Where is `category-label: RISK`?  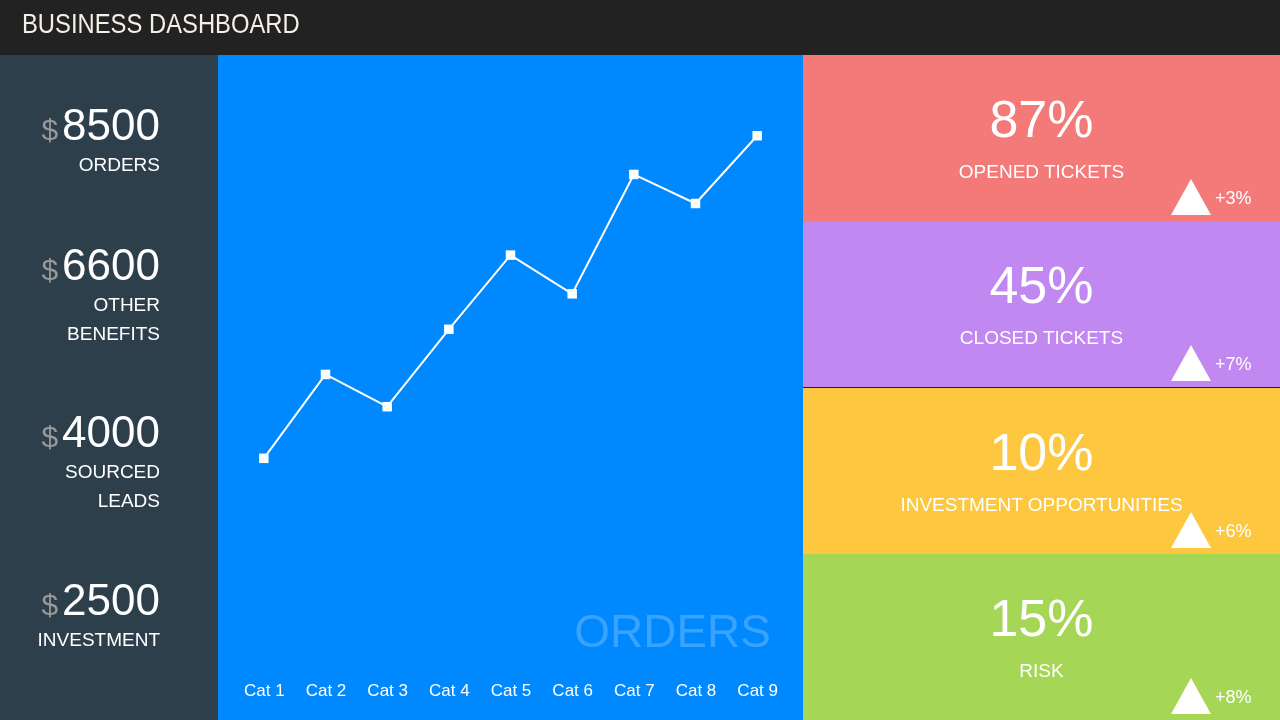
category-label: RISK is located at coordinates (1041, 670).